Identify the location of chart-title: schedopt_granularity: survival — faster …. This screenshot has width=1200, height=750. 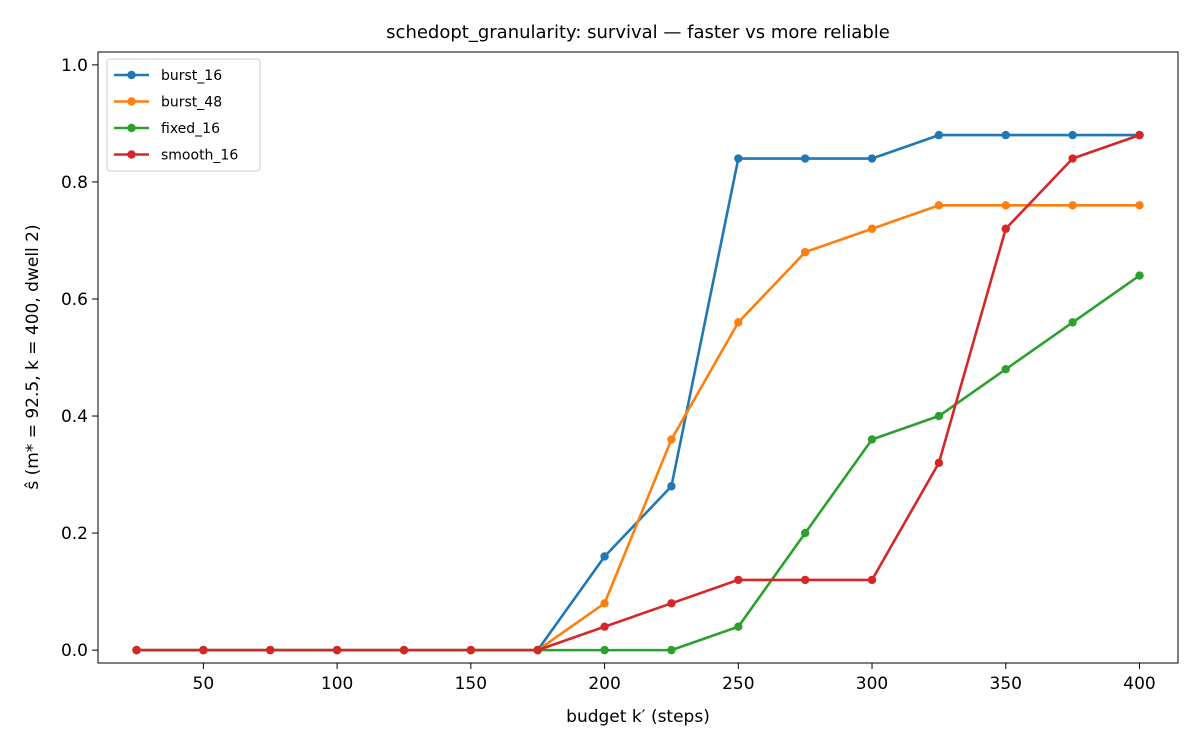
(638, 32).